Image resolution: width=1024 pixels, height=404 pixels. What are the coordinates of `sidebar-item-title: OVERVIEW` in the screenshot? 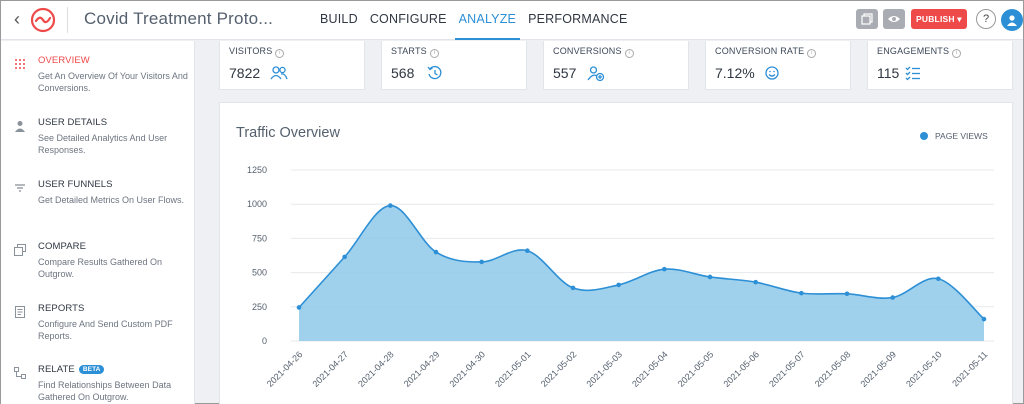 It's located at (64, 60).